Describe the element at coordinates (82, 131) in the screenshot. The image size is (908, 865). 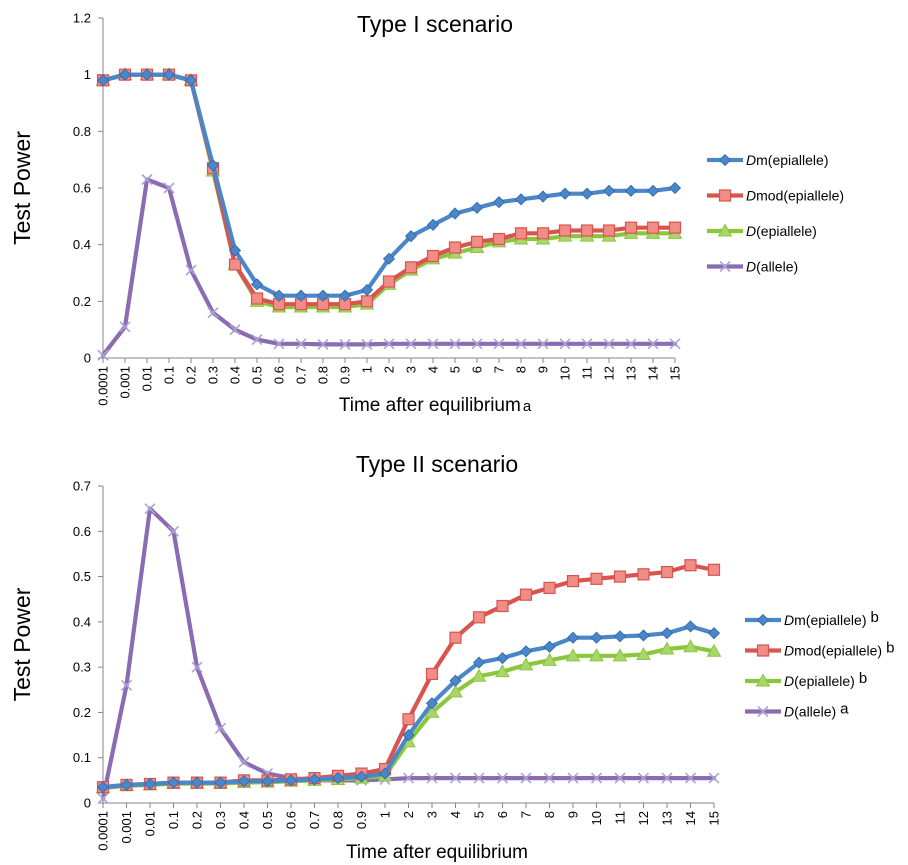
I see `y-tick-label: 0.8` at that location.